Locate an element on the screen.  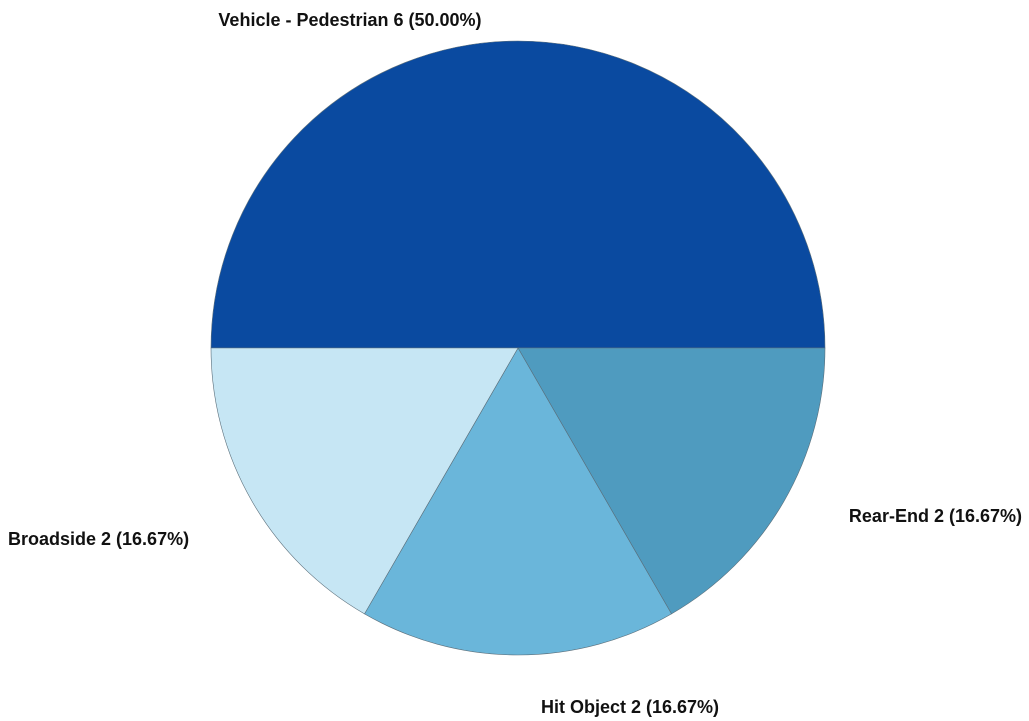
slice-label-rear-end: Rear-End 2 (16.67%) is located at coordinates (935, 516).